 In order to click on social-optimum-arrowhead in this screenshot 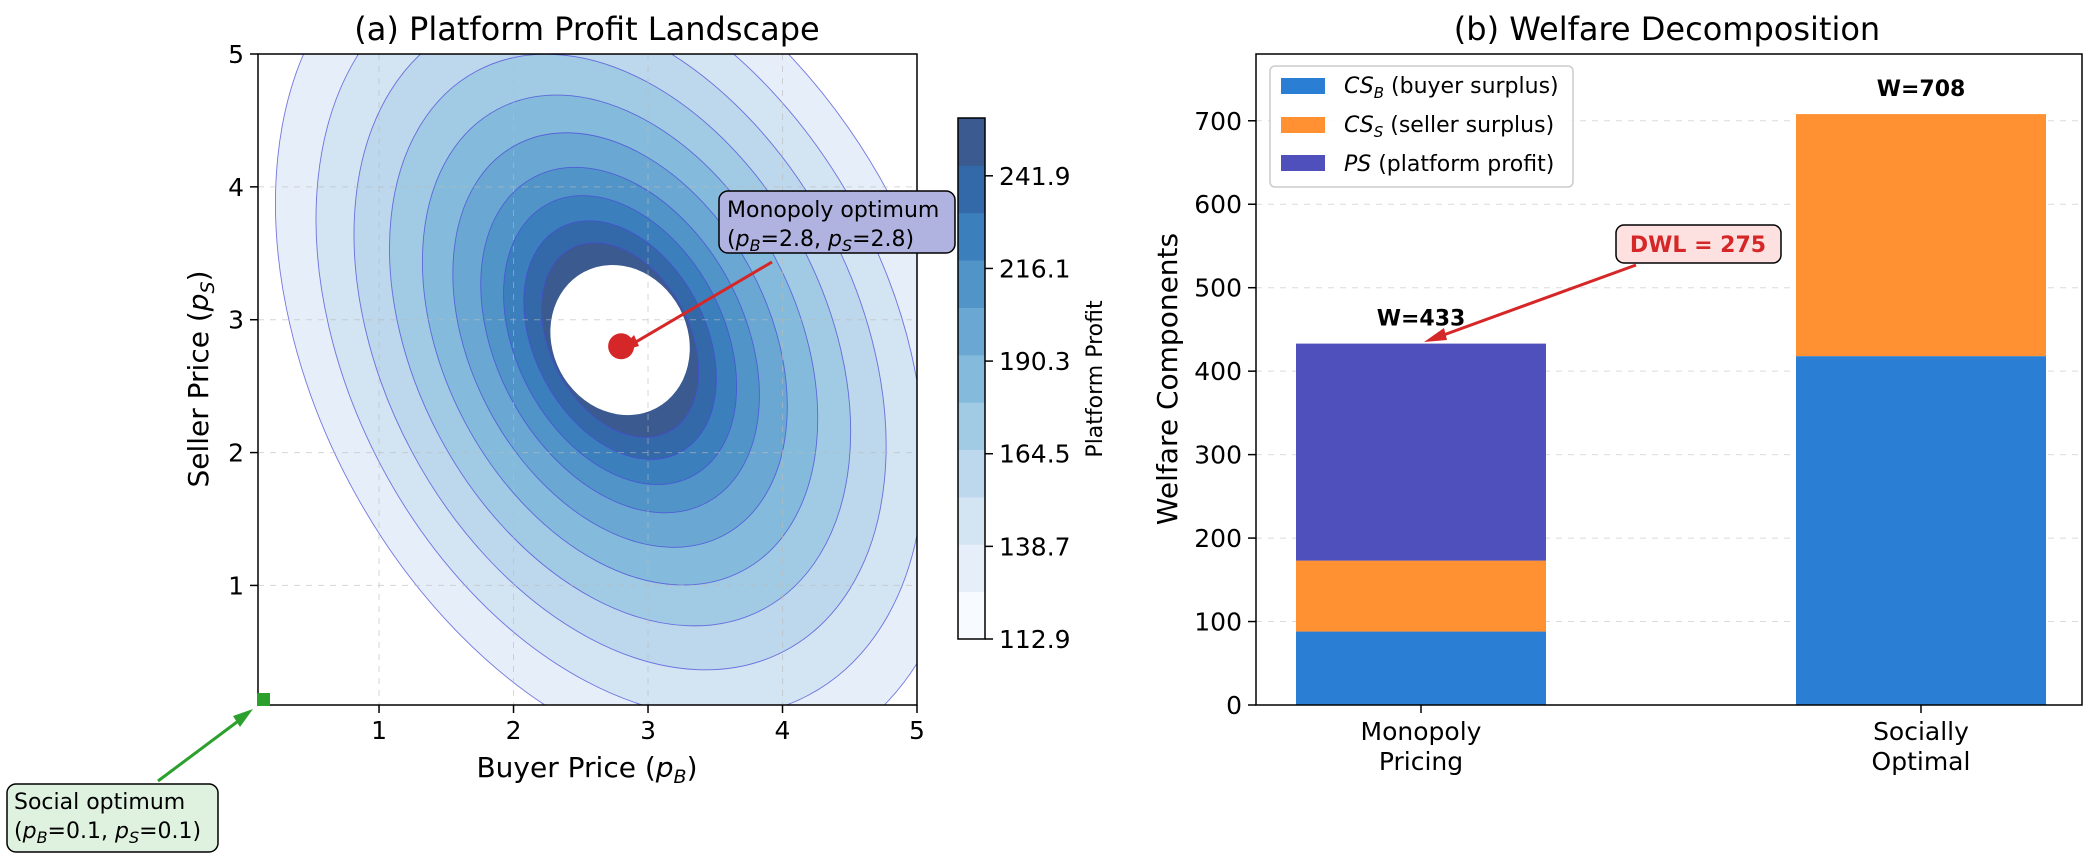, I will do `click(243, 718)`.